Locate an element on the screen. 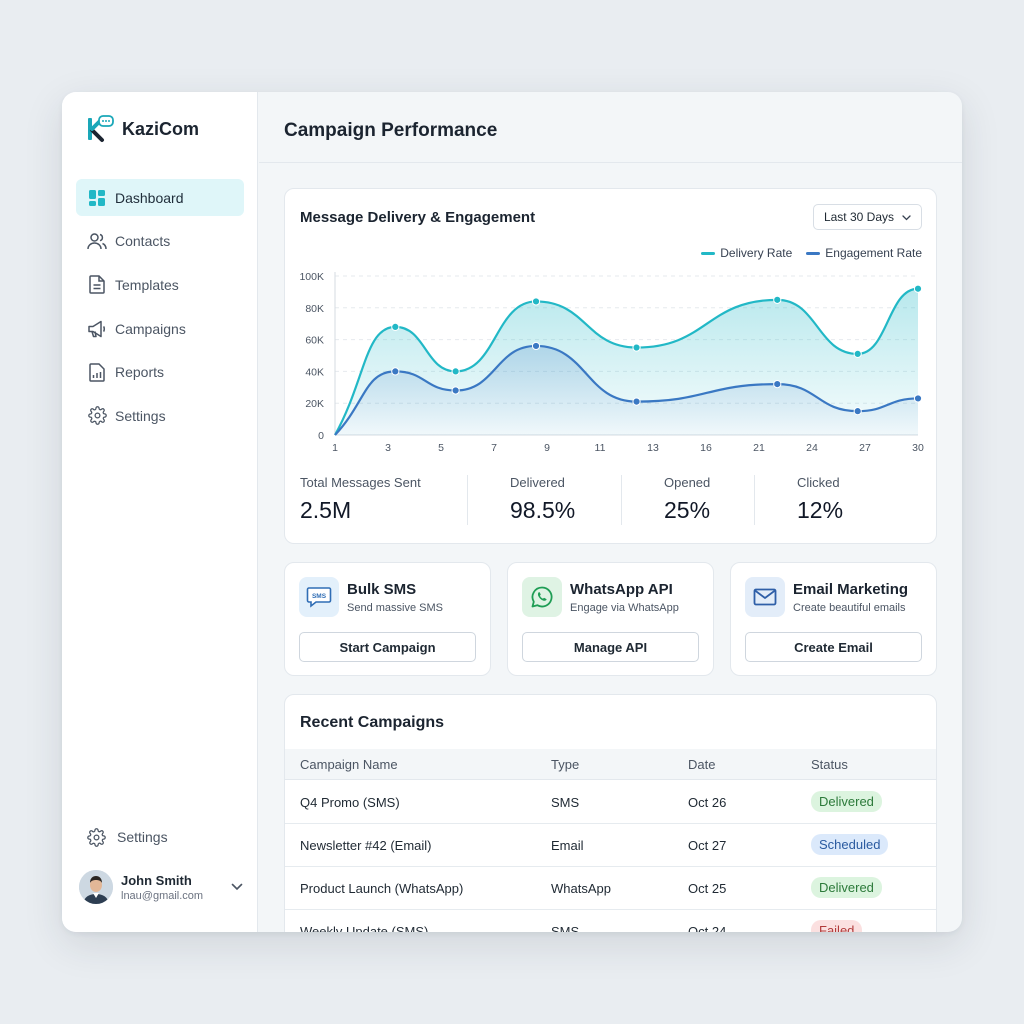 The image size is (1024, 1024). cell-type: SMS is located at coordinates (565, 802).